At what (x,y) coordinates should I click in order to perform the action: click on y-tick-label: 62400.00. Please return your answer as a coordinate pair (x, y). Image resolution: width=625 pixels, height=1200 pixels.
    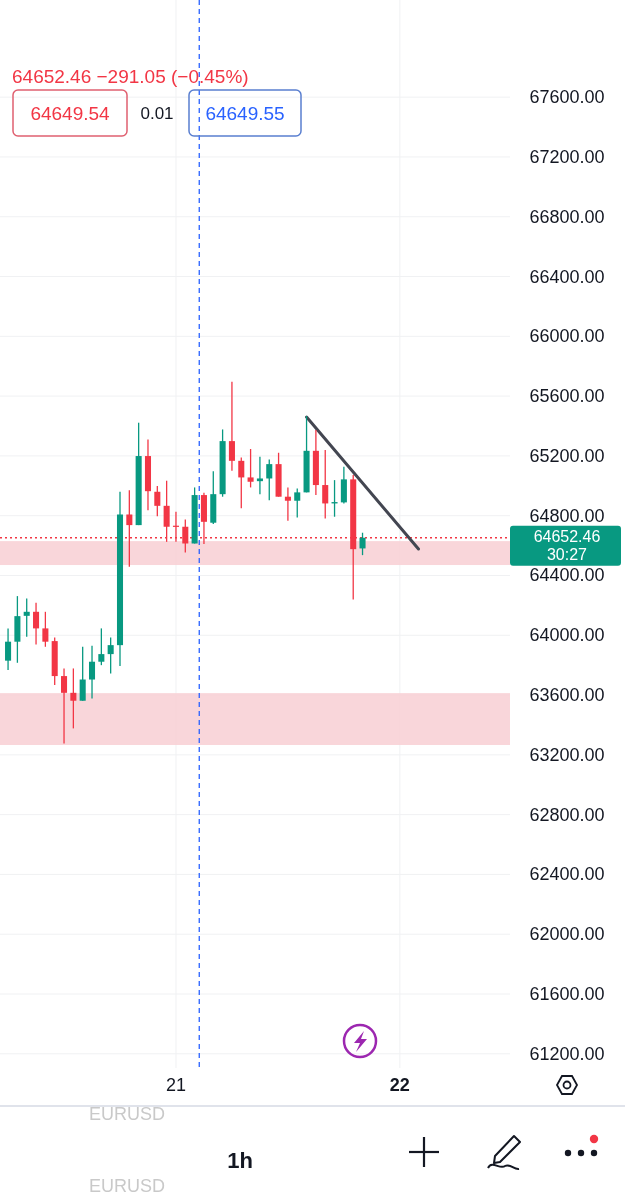
    Looking at the image, I should click on (567, 874).